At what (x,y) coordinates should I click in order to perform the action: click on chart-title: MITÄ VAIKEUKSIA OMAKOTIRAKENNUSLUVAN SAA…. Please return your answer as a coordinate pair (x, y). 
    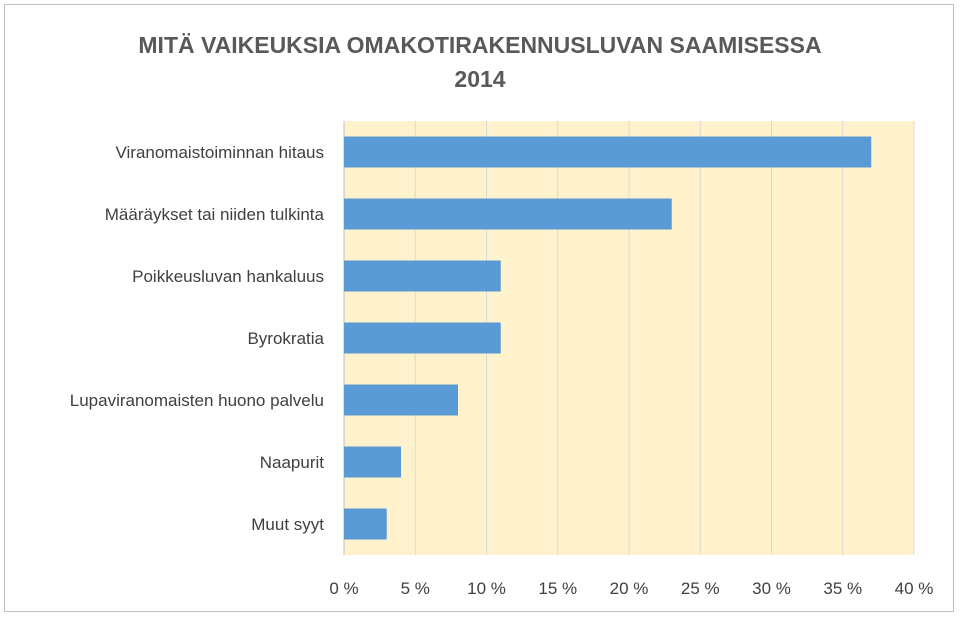
    Looking at the image, I should click on (480, 45).